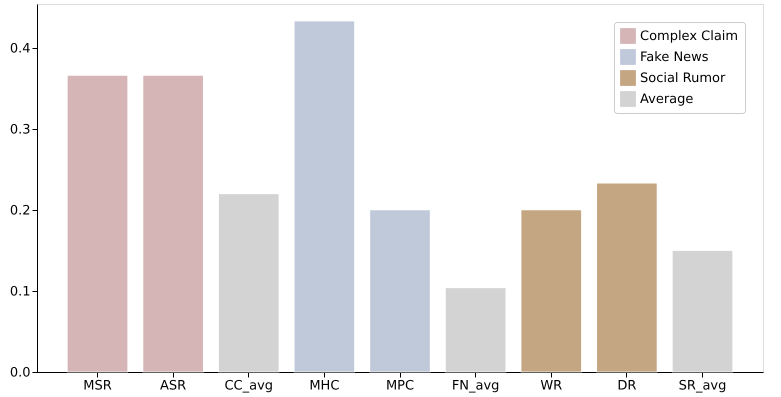 The width and height of the screenshot is (781, 397). What do you see at coordinates (702, 386) in the screenshot?
I see `x-tick-label: SR_avg` at bounding box center [702, 386].